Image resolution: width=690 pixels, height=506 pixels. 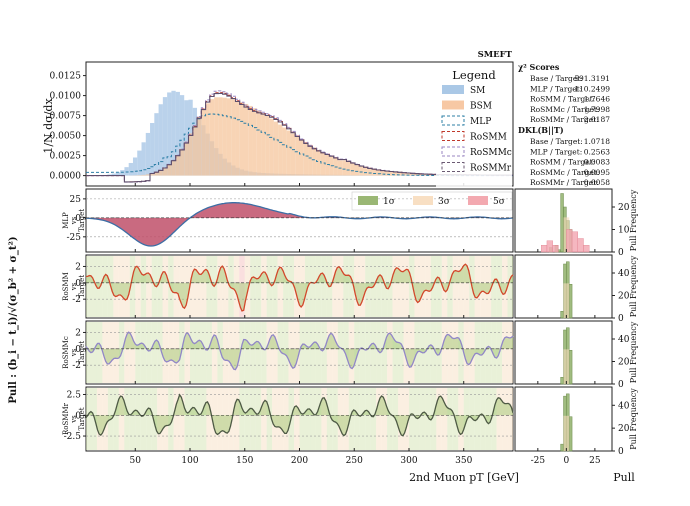 I want to click on dkl-row-value: 0.0095, so click(x=597, y=172).